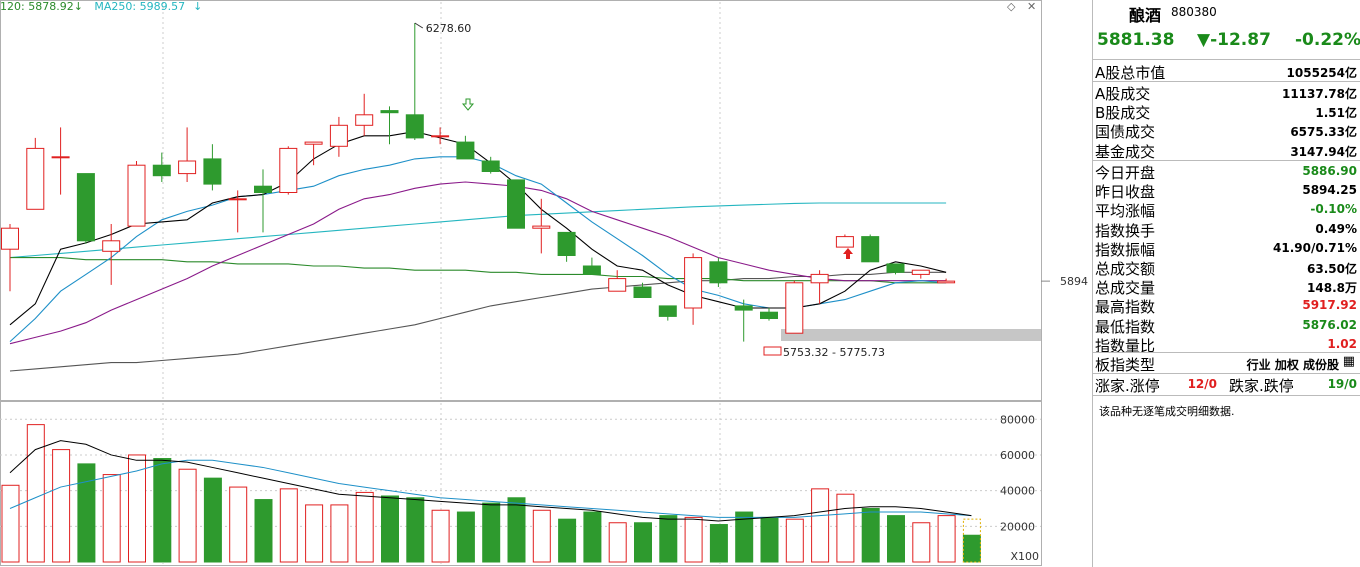  I want to click on volume-forecast-bar, so click(971, 540).